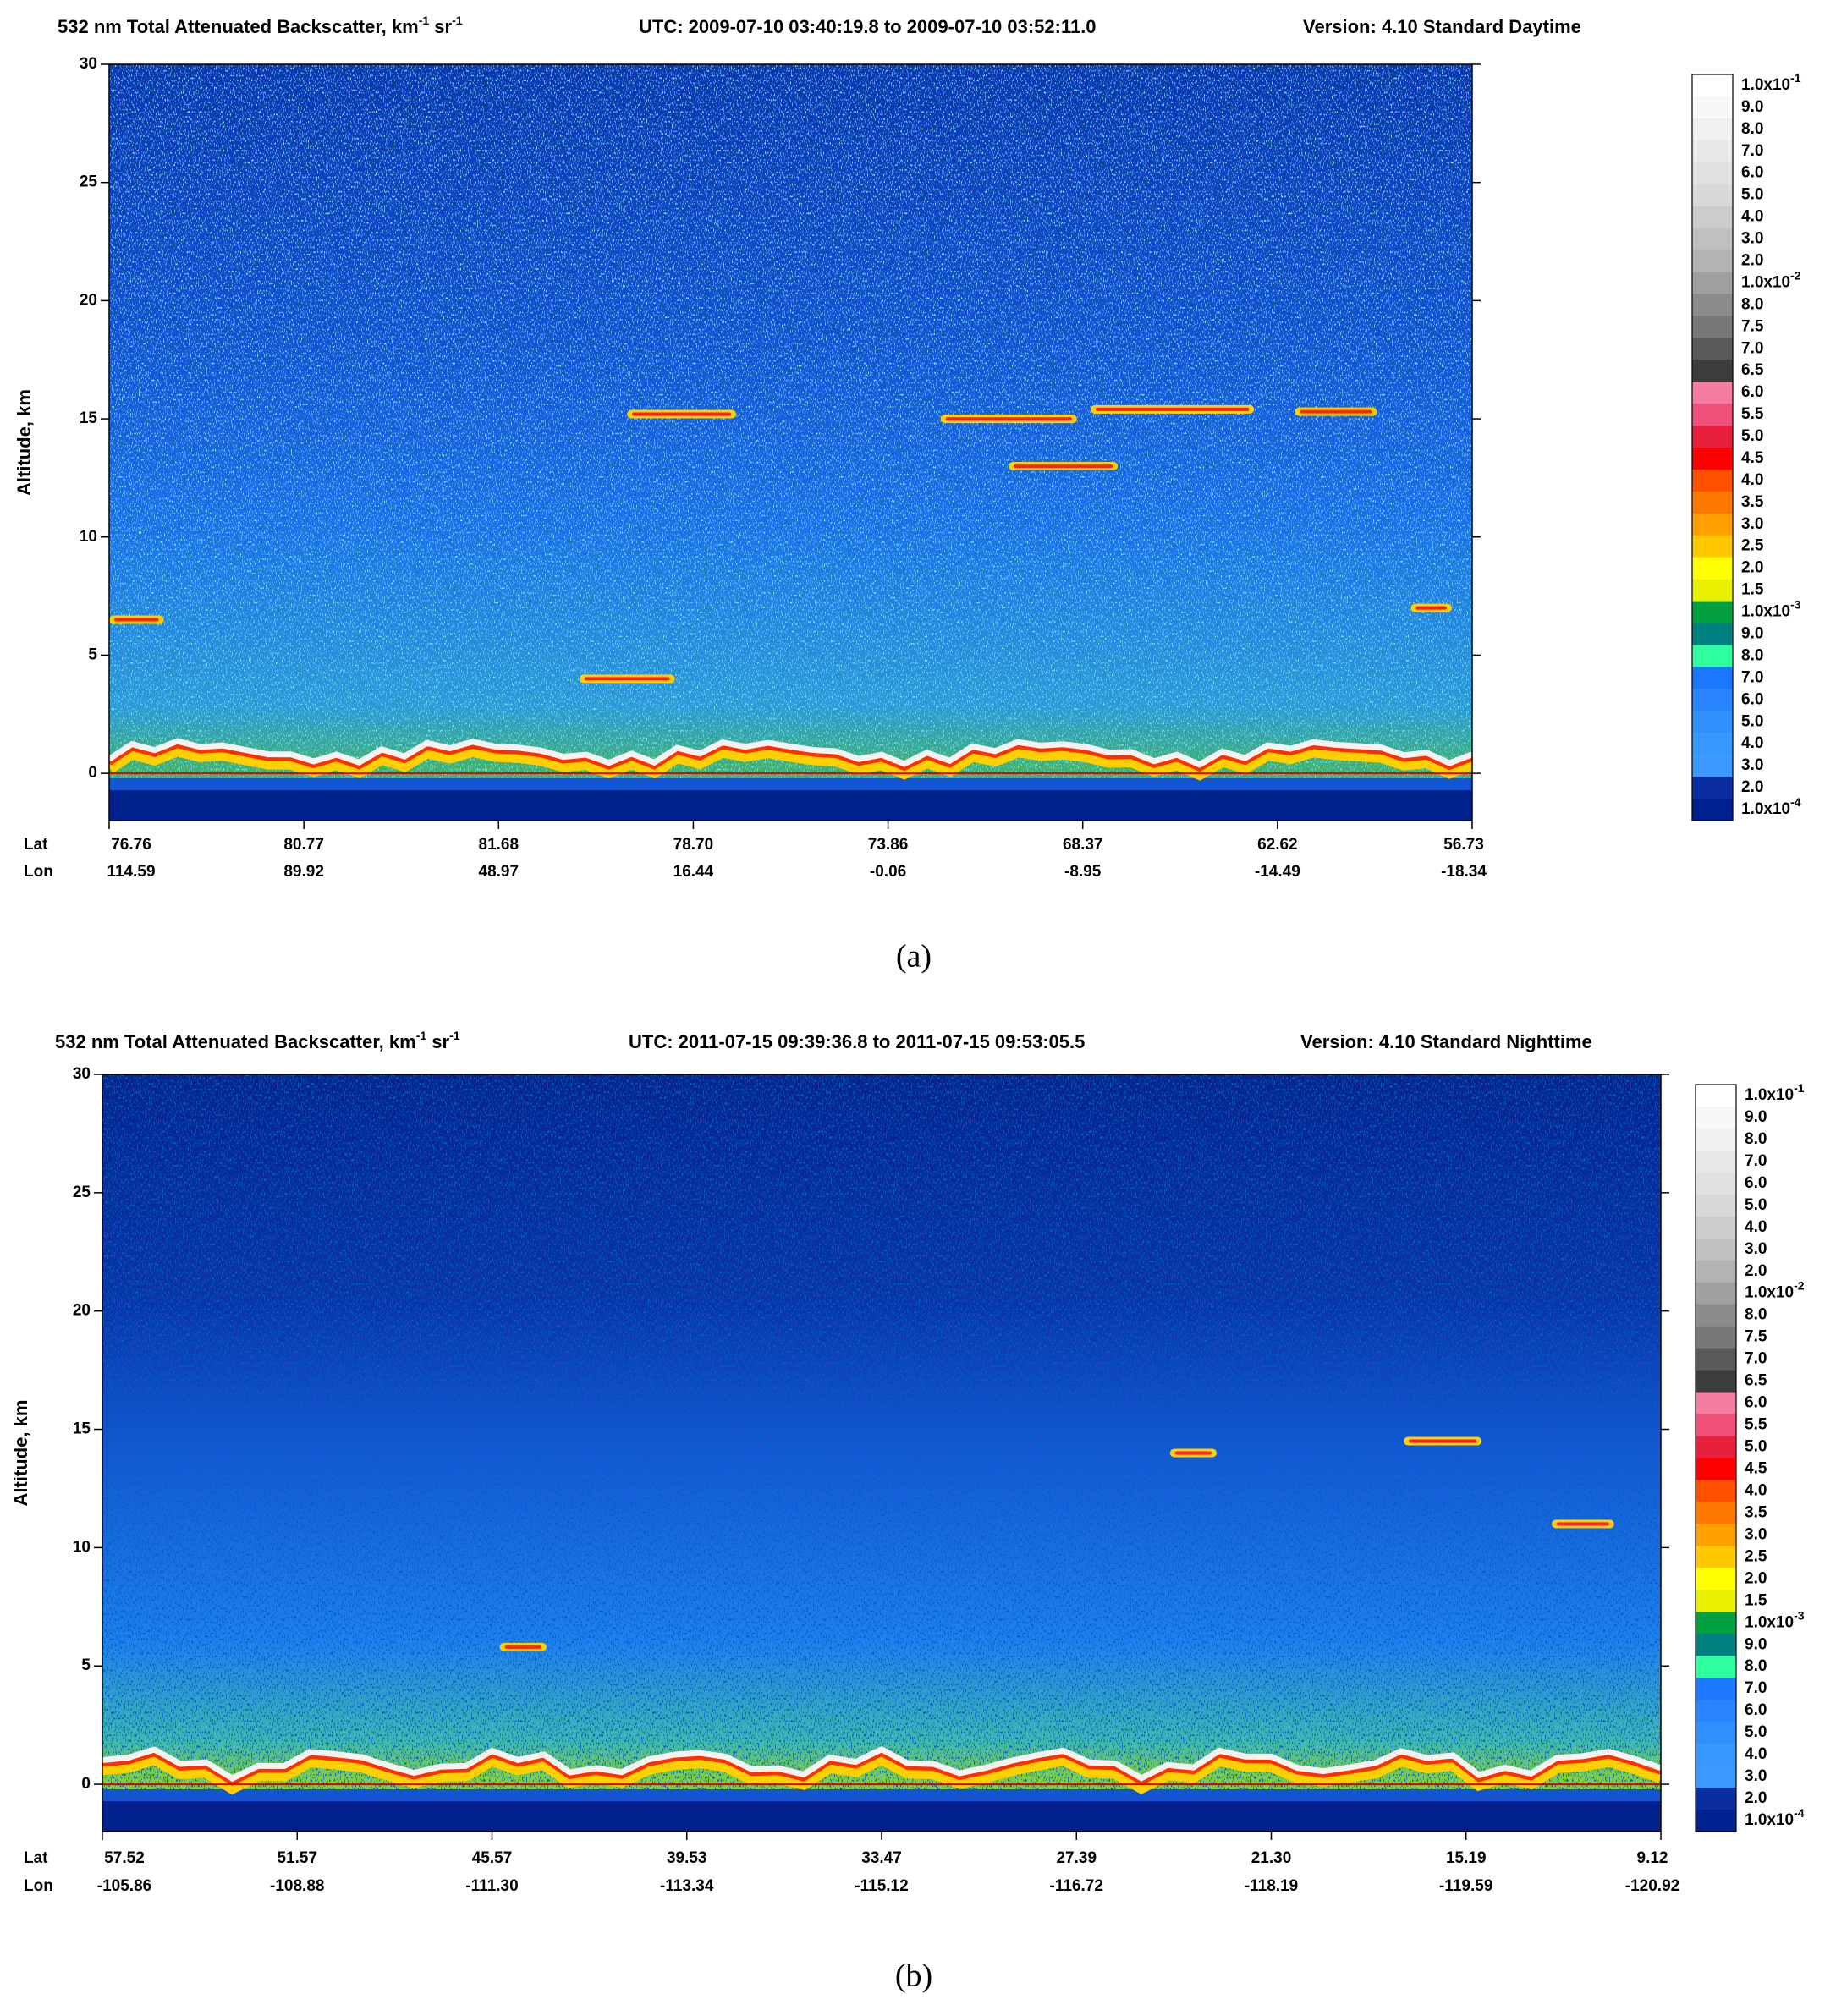 Image resolution: width=1847 pixels, height=2016 pixels. Describe the element at coordinates (1752, 590) in the screenshot. I see `colorbar-label: 1.5` at that location.